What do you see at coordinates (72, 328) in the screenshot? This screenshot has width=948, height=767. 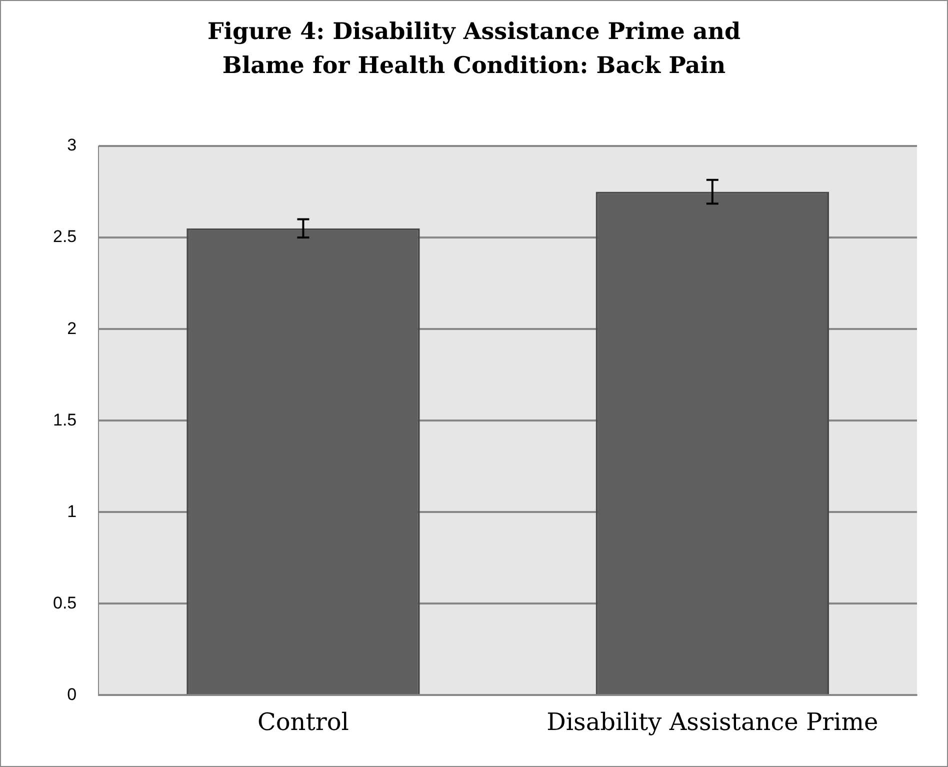 I see `y-tick-label: 2` at bounding box center [72, 328].